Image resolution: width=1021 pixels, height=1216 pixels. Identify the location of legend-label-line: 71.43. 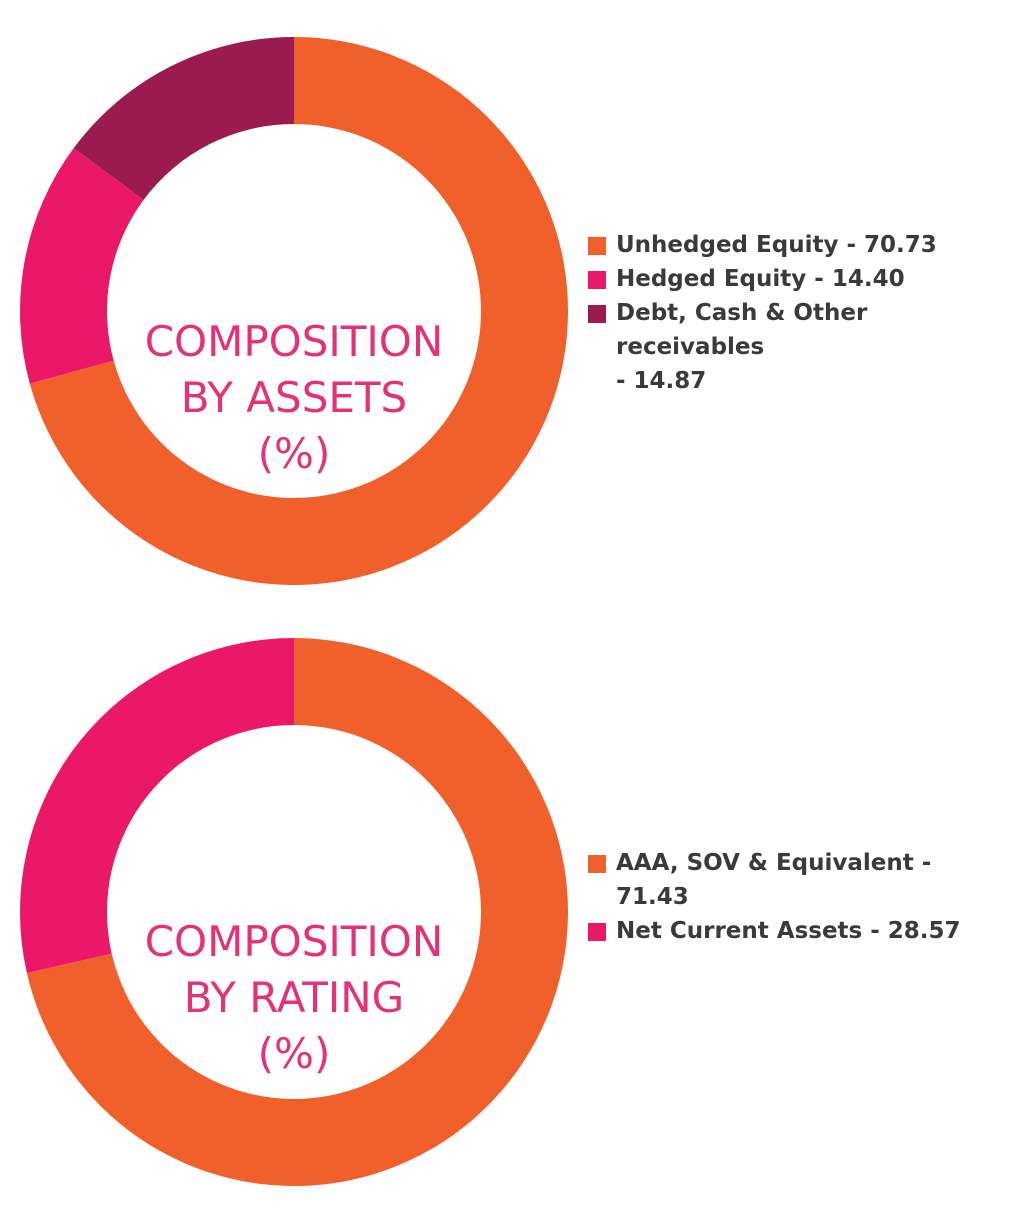
(652, 897).